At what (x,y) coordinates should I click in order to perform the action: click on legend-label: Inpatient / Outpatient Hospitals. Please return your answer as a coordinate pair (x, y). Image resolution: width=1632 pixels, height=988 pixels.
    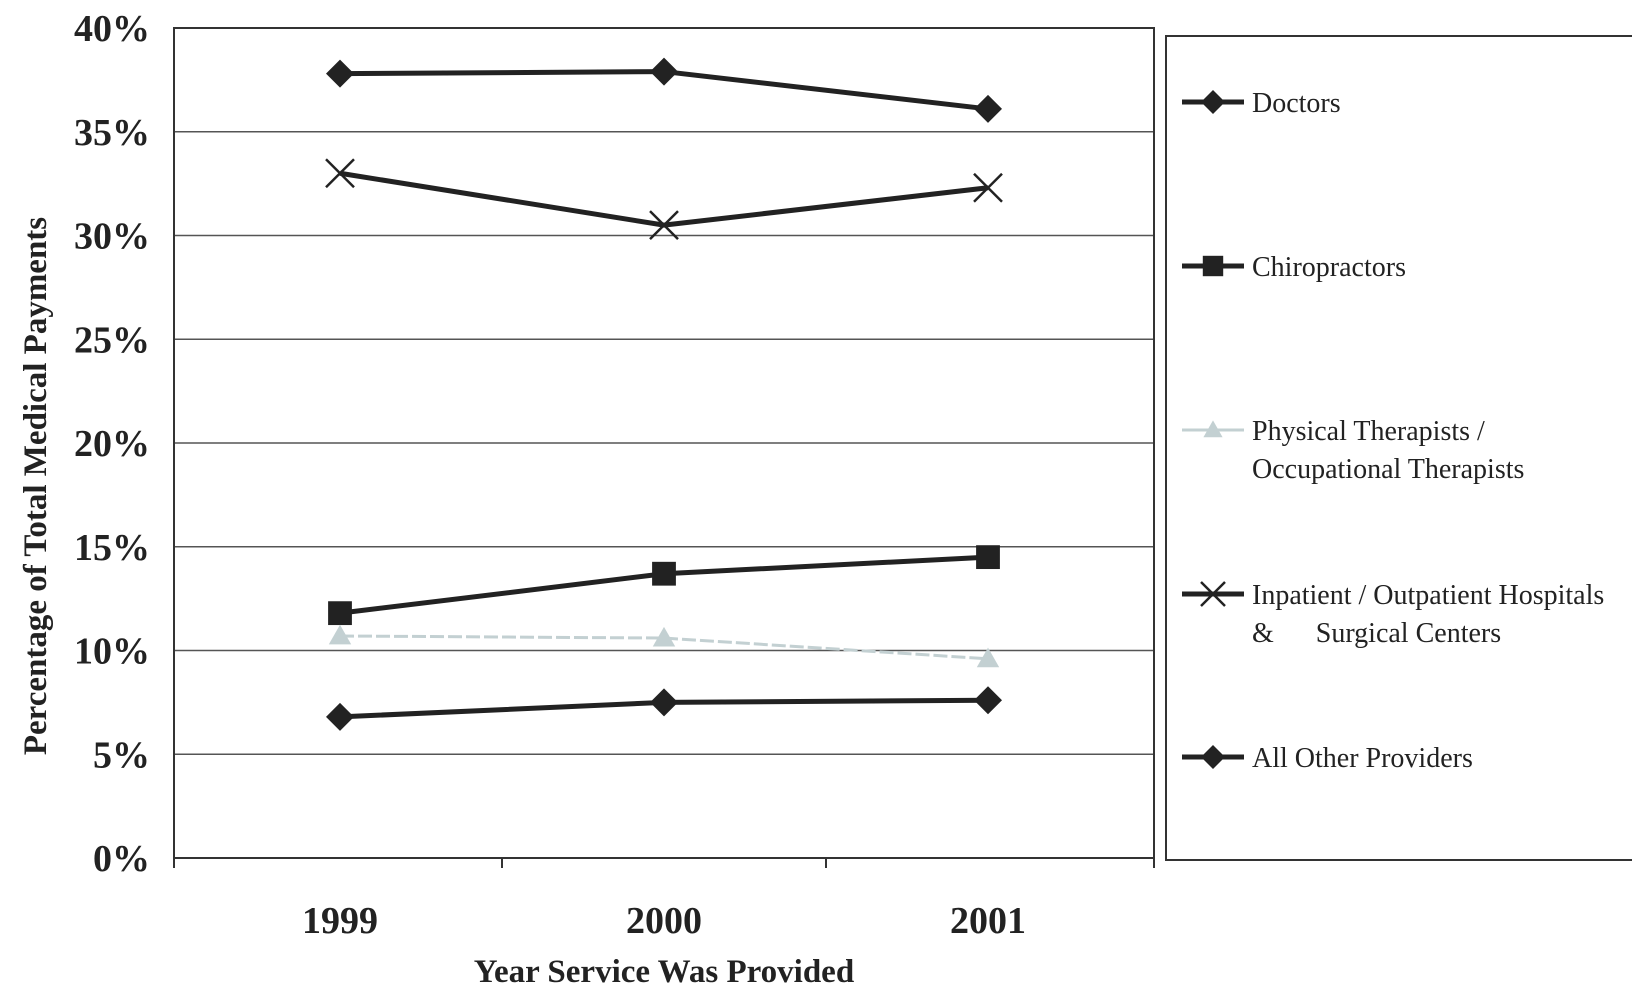
    Looking at the image, I should click on (1428, 595).